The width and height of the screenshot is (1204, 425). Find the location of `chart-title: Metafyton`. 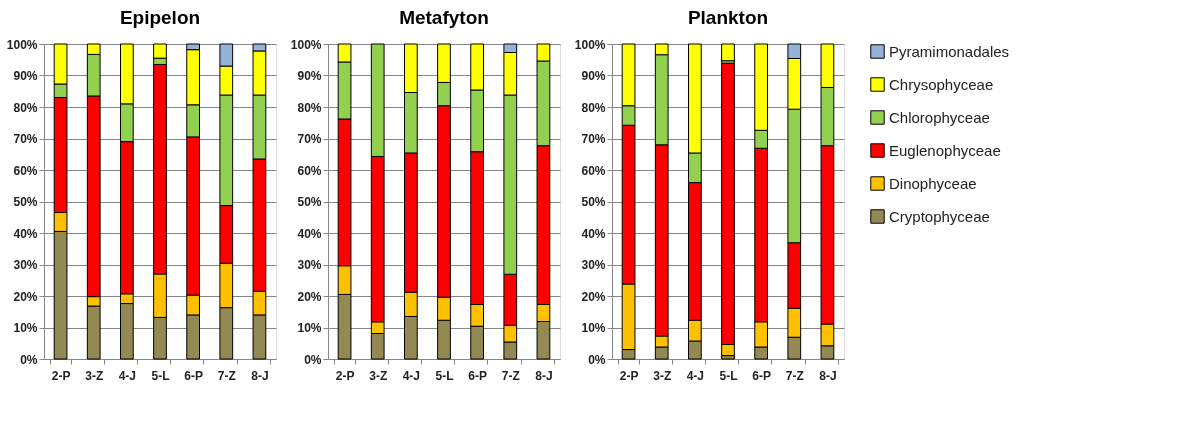

chart-title: Metafyton is located at coordinates (444, 17).